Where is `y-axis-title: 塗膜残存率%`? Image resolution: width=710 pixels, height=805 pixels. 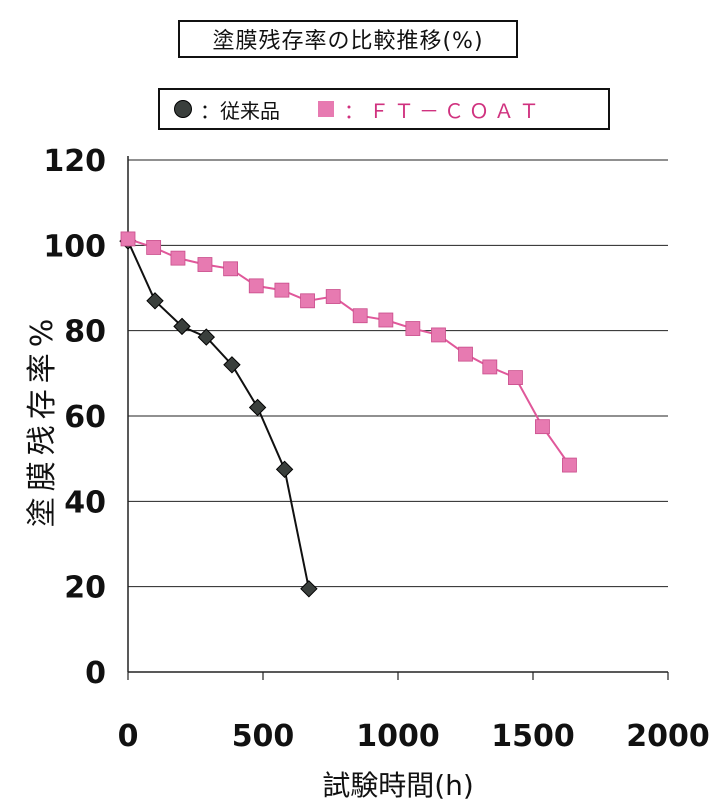 y-axis-title: 塗膜残存率% is located at coordinates (42, 420).